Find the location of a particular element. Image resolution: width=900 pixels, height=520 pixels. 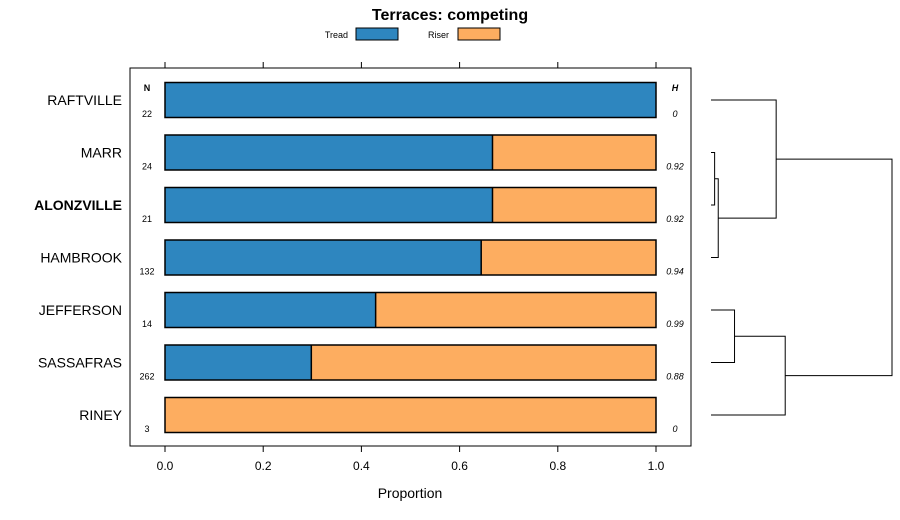

n-value: 22 is located at coordinates (147, 114).